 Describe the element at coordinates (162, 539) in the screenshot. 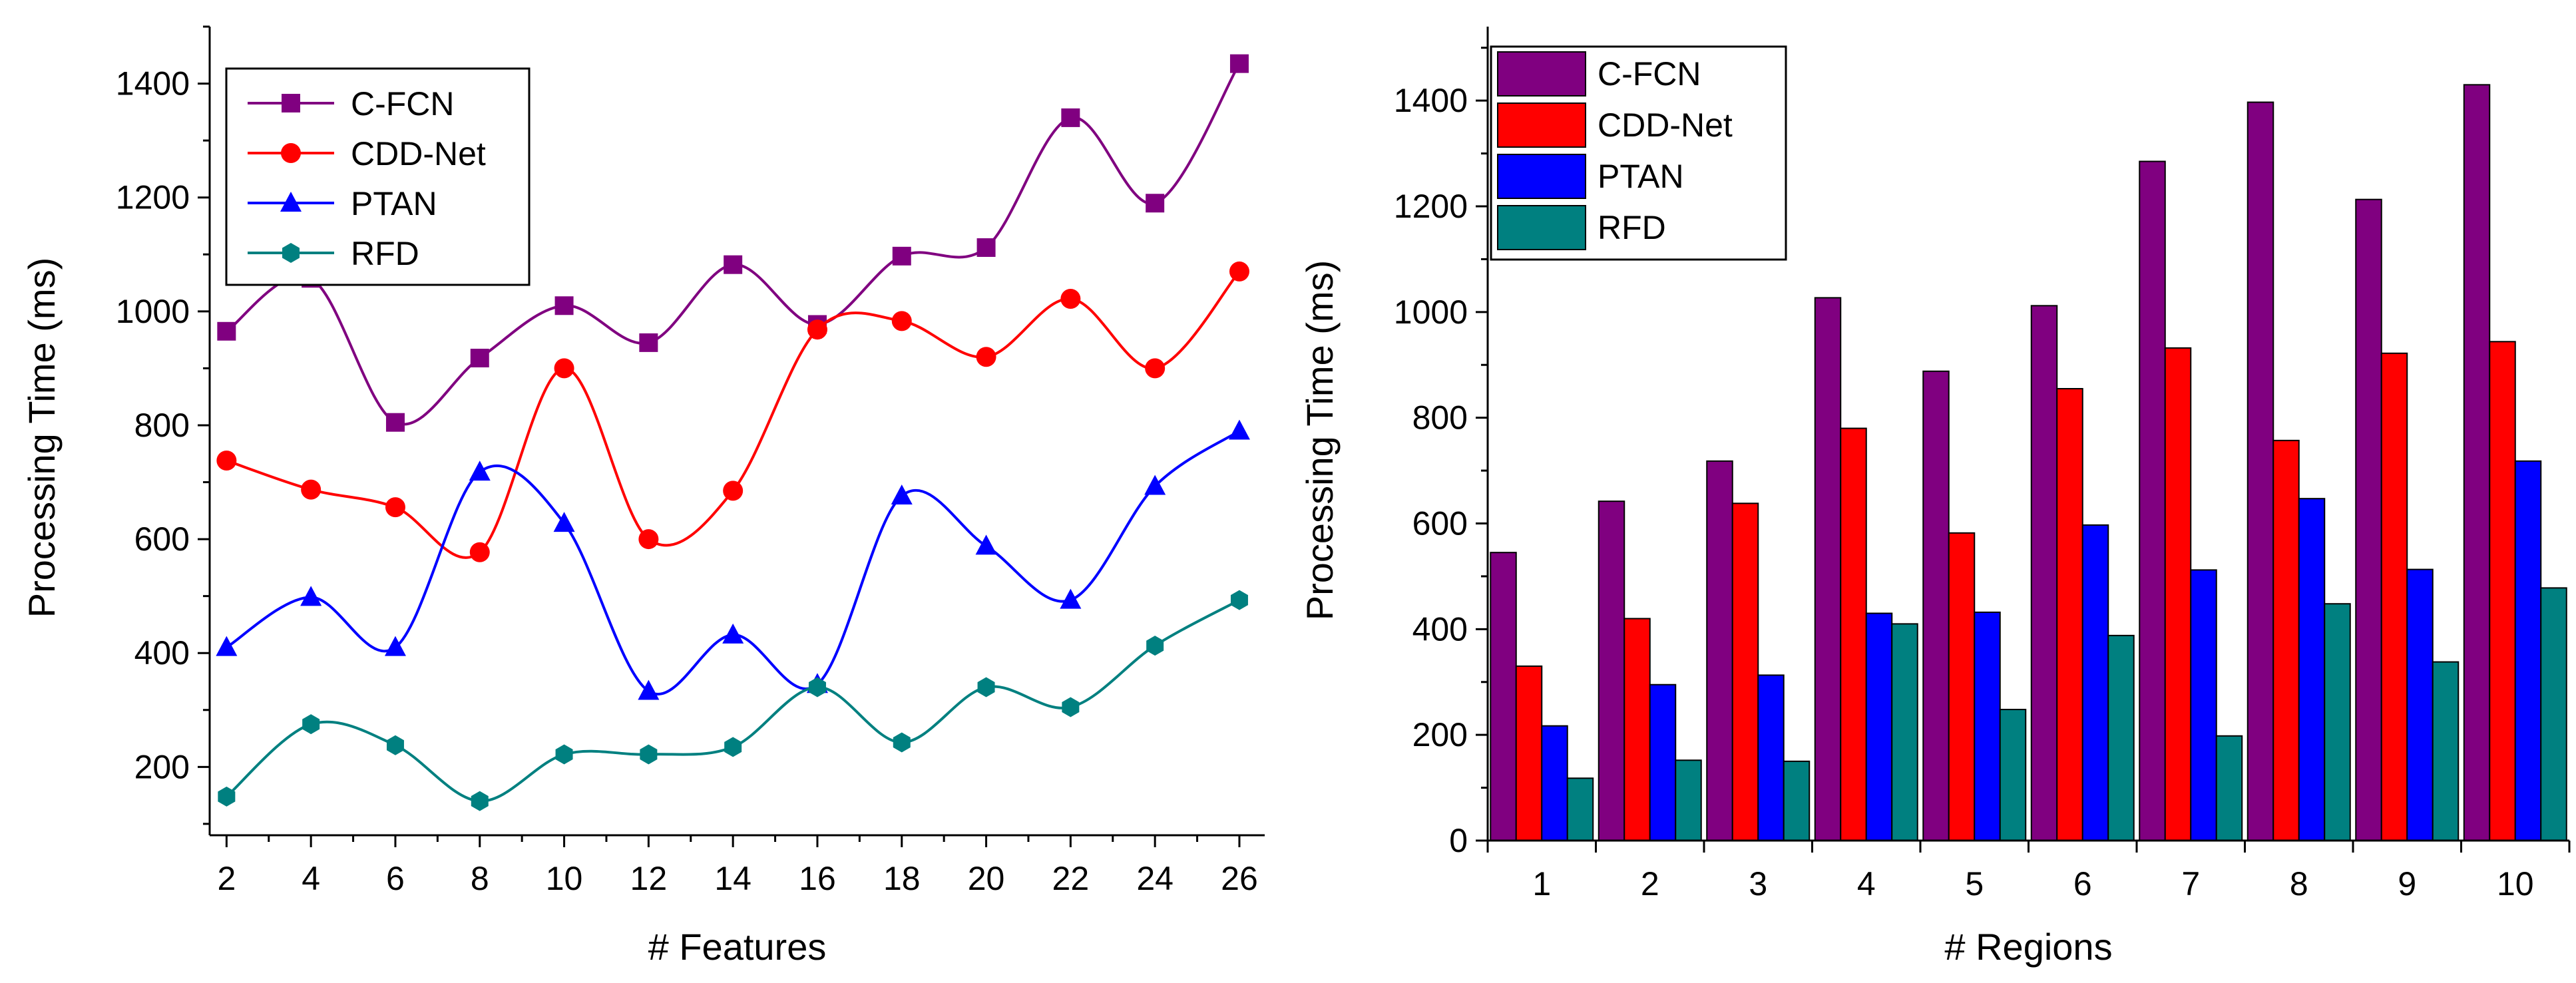

I see `left-y-tick-label: 600` at that location.